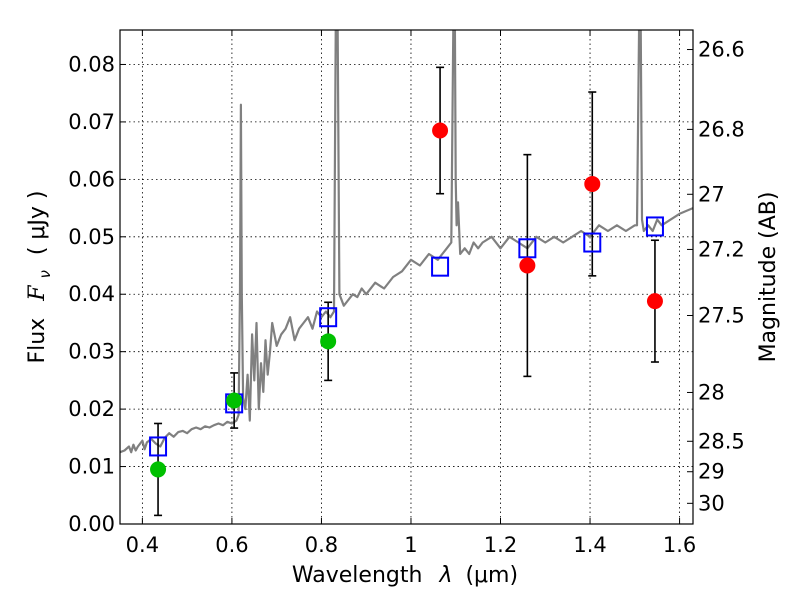 Image resolution: width=800 pixels, height=600 pixels. I want to click on y2-tick-label: 28, so click(711, 392).